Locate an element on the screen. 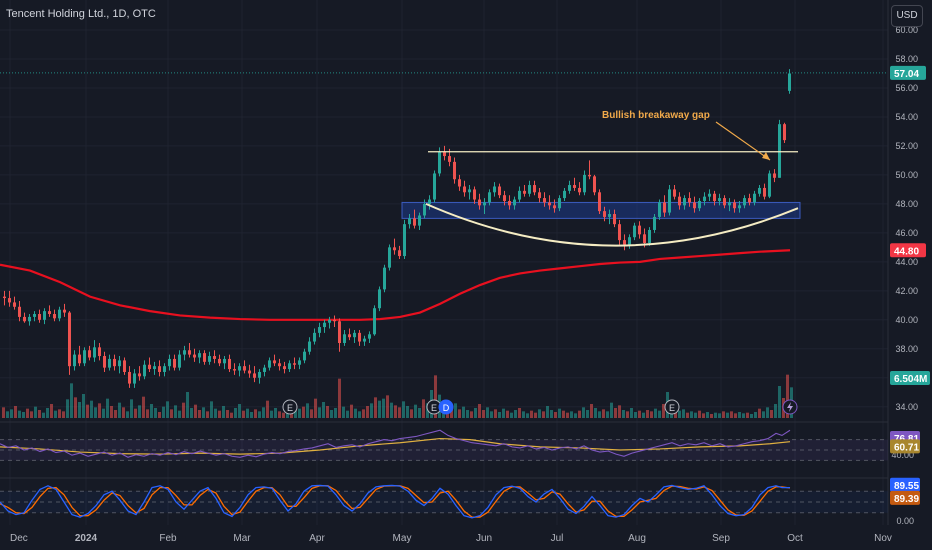 This screenshot has height=550, width=932. rsi-ma-badge-text: 60.71 is located at coordinates (906, 447).